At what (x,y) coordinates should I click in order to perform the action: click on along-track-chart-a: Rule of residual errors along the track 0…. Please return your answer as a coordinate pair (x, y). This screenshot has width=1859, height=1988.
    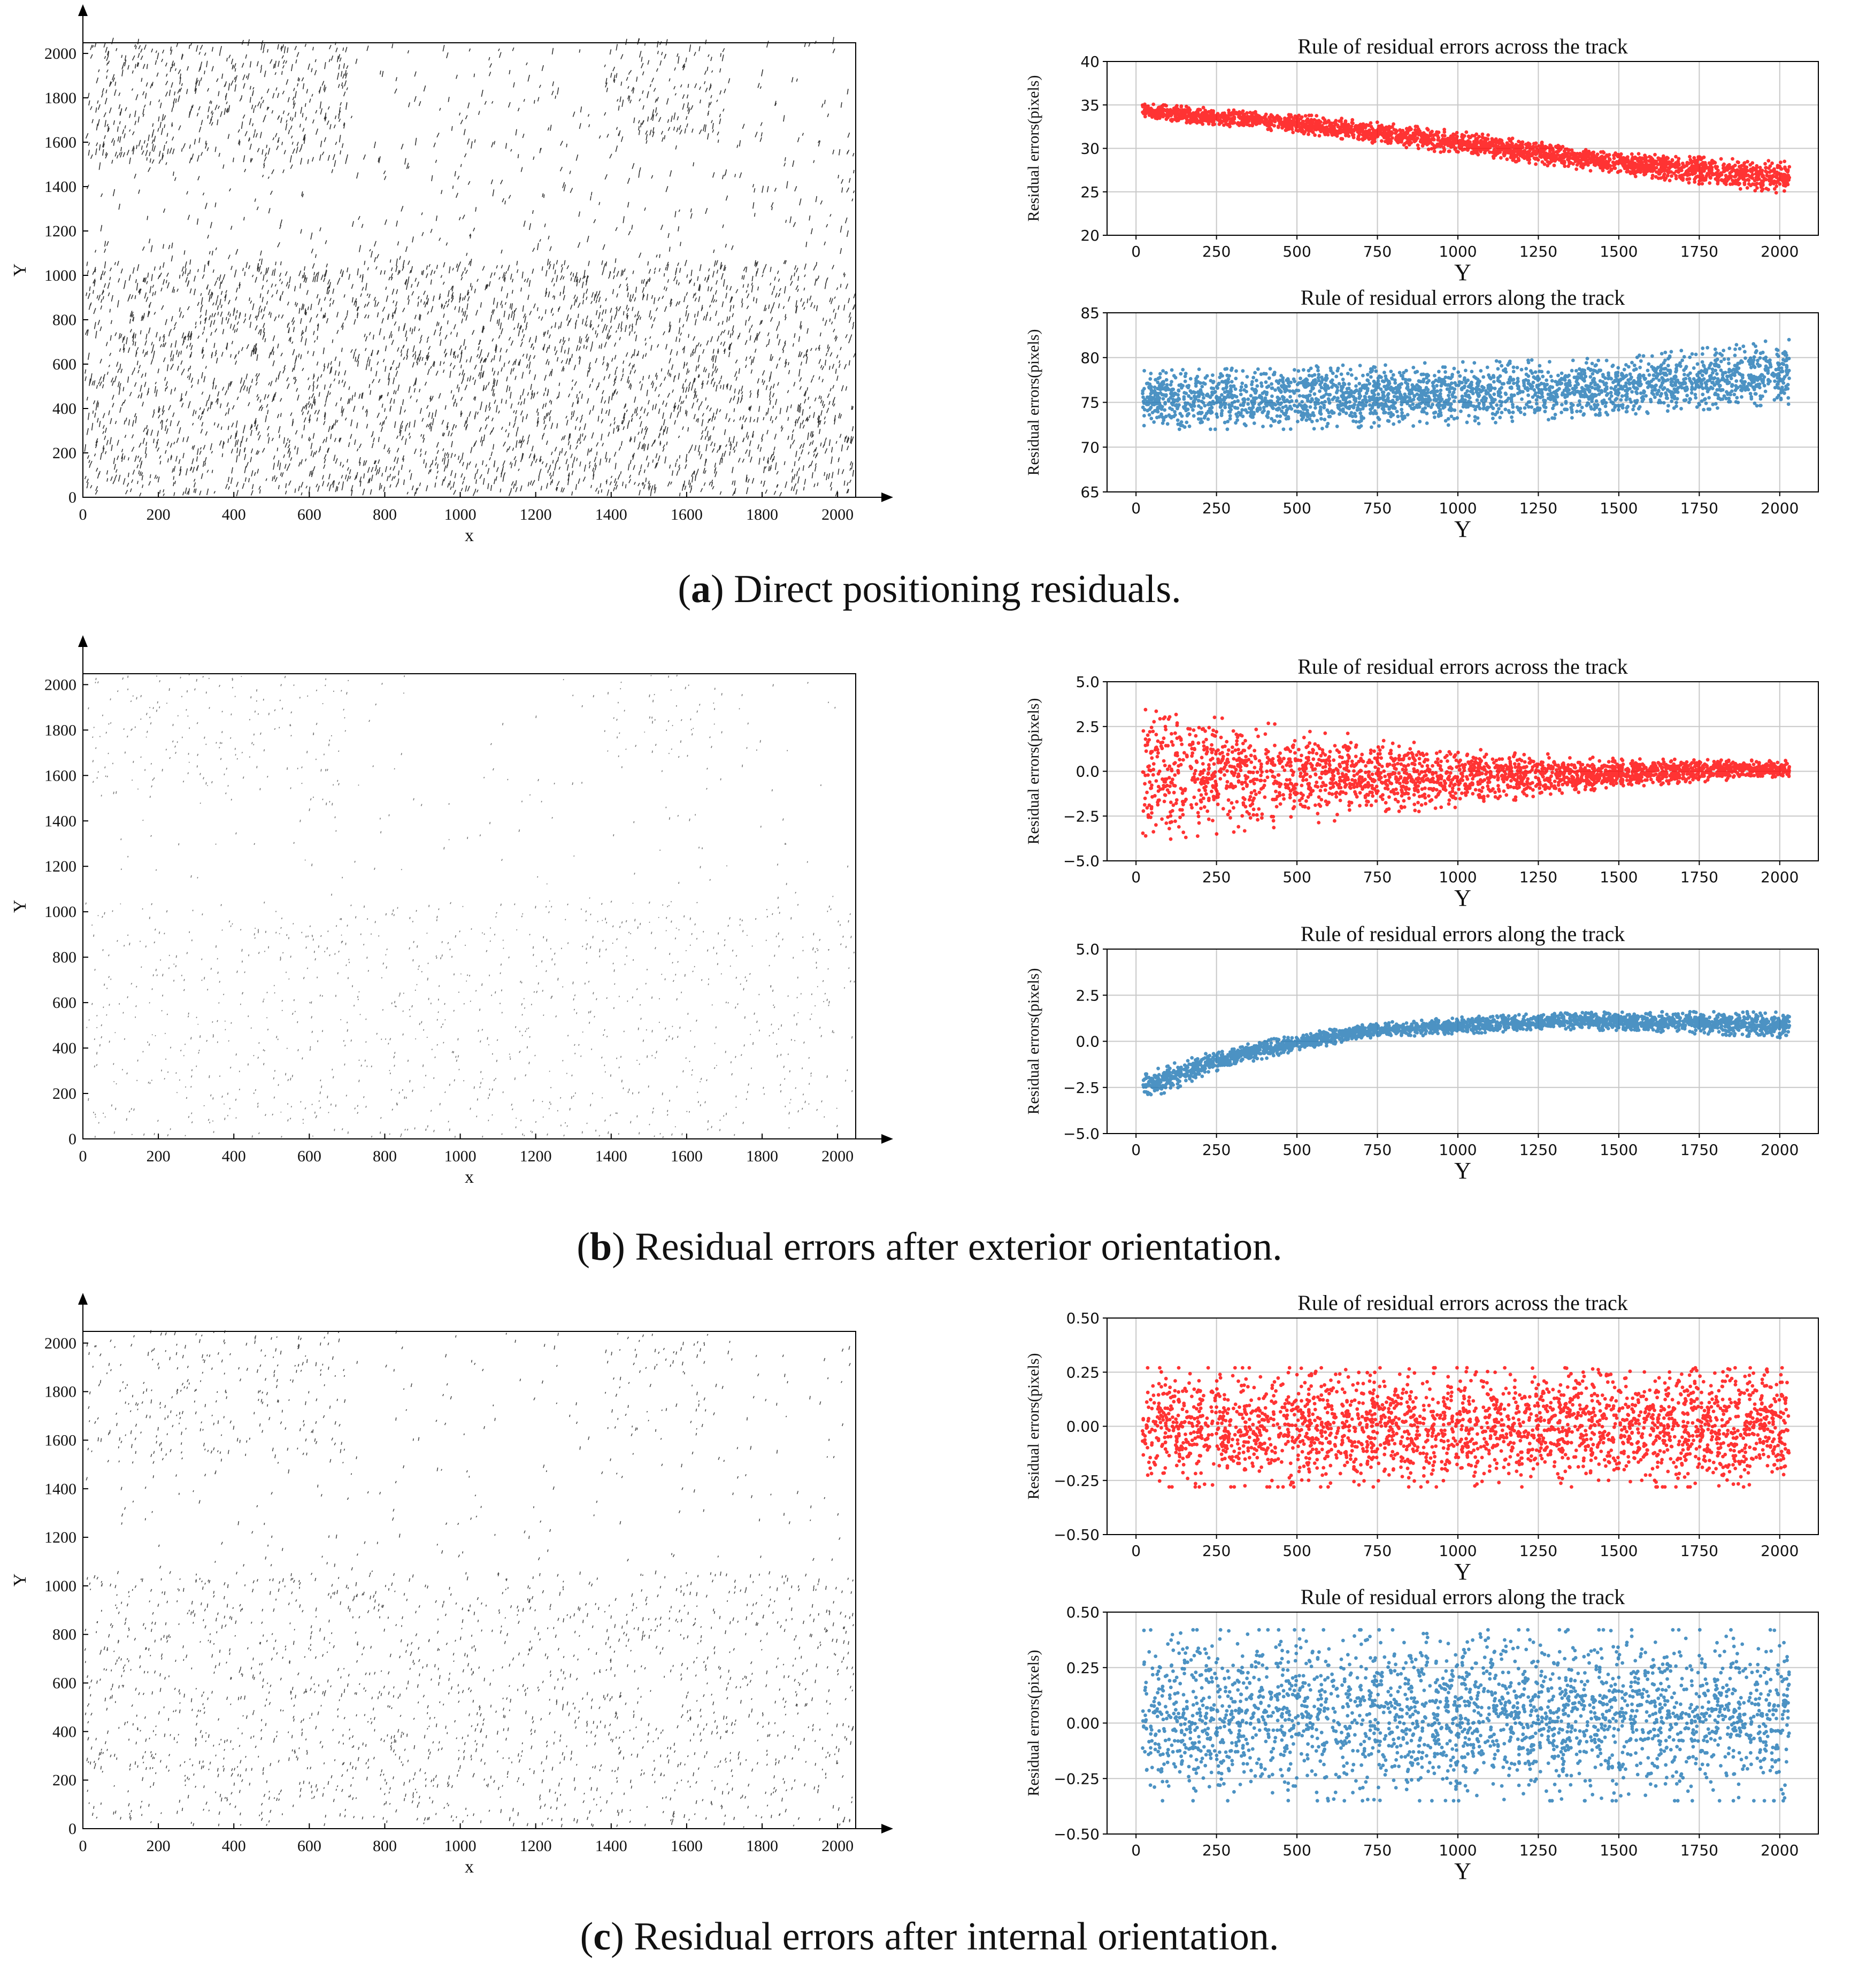
    Looking at the image, I should click on (1422, 414).